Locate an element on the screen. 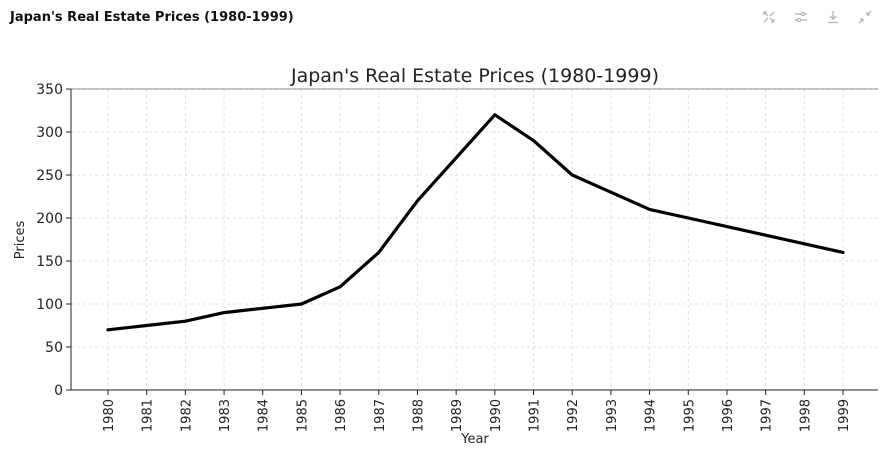  x-tick-label: 1981 is located at coordinates (148, 415).